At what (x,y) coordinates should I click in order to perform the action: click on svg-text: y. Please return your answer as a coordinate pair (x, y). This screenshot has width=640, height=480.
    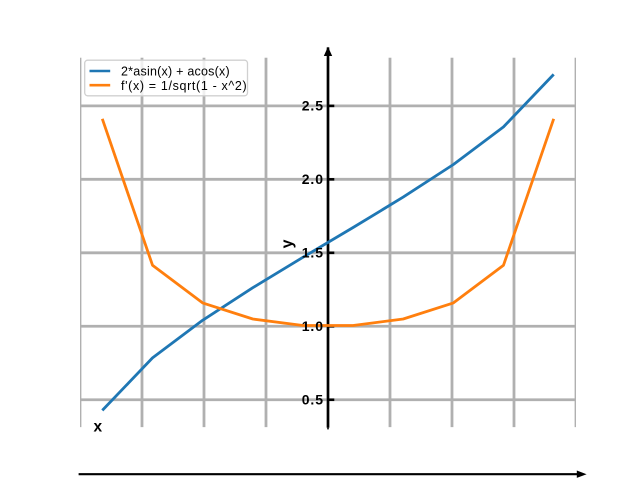
    Looking at the image, I should click on (287, 243).